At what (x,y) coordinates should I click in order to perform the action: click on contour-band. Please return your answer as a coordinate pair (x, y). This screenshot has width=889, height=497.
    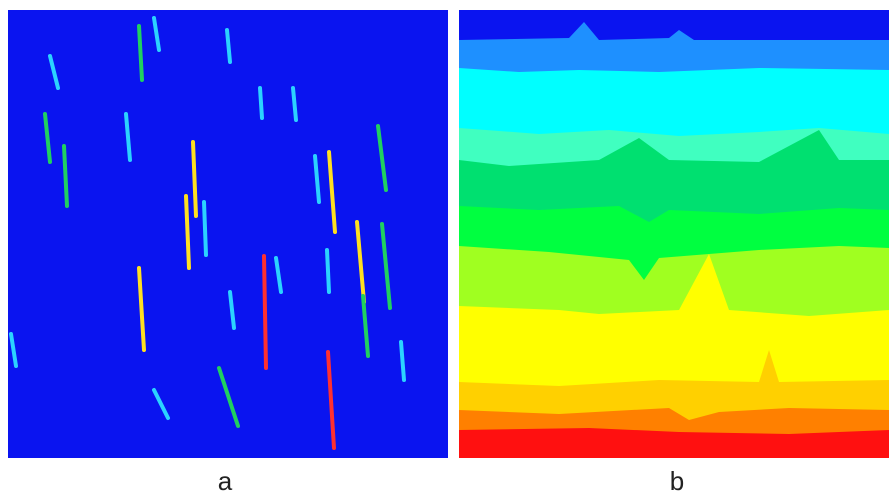
    Looking at the image, I should click on (674, 443).